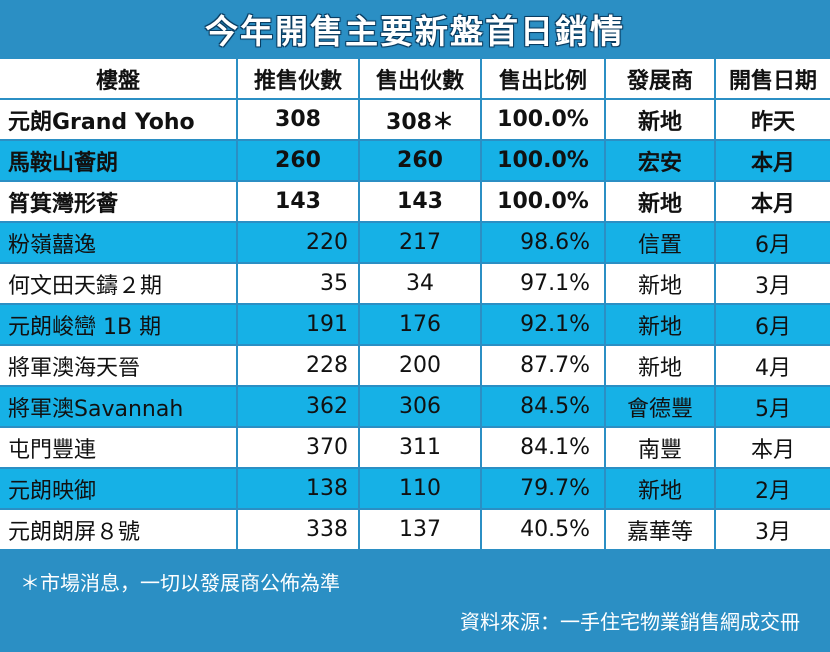 The image size is (830, 652). I want to click on table-row: 將軍澳海天晉 228 200 87.7% 新地 4月, so click(415, 366).